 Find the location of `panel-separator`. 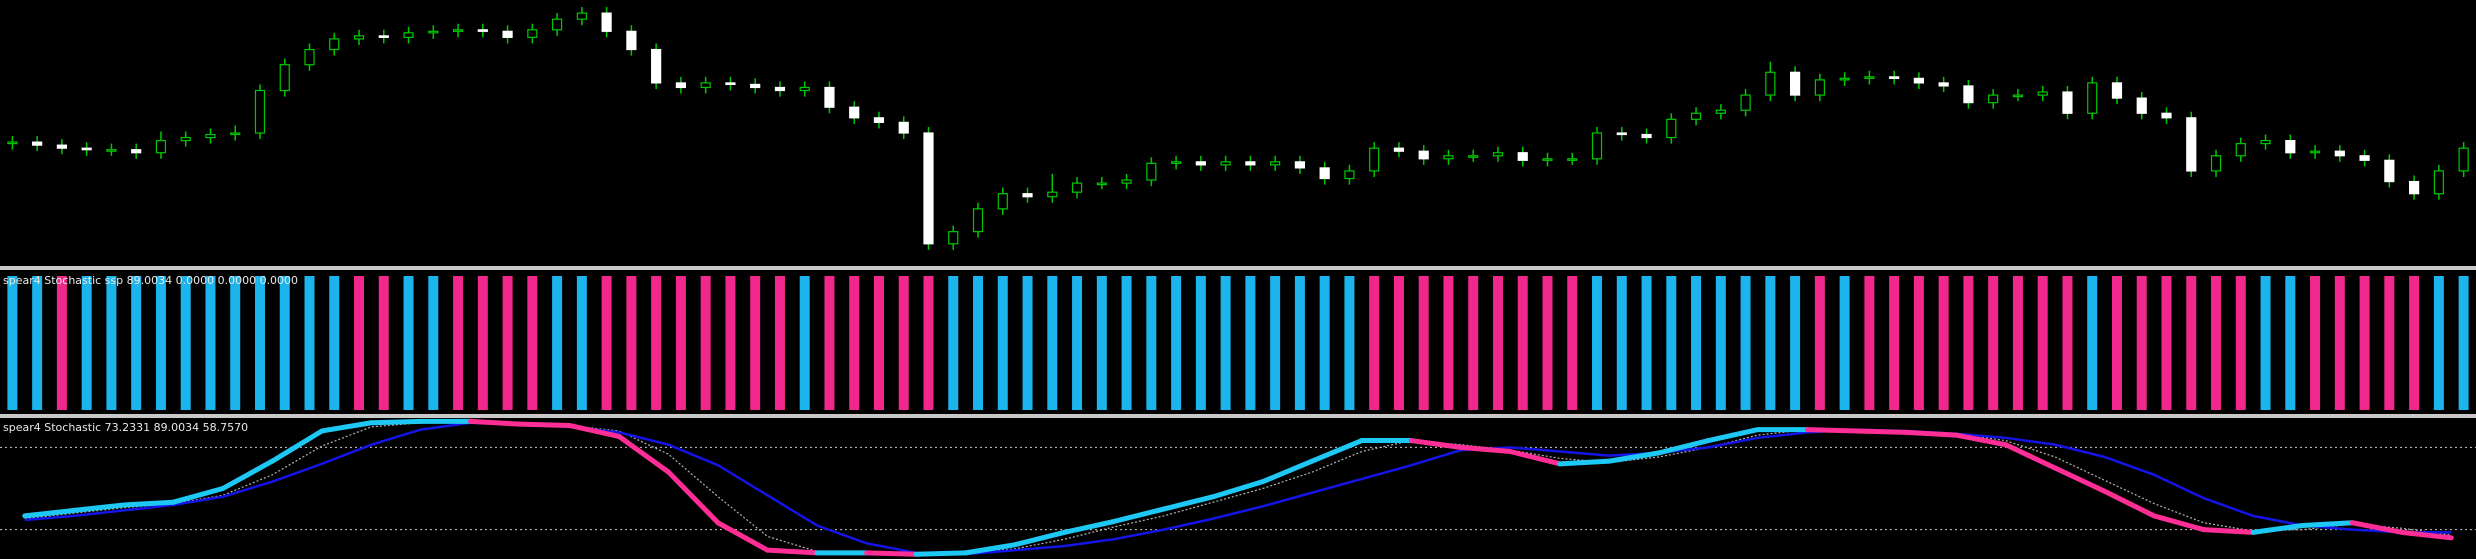

panel-separator is located at coordinates (1238, 416).